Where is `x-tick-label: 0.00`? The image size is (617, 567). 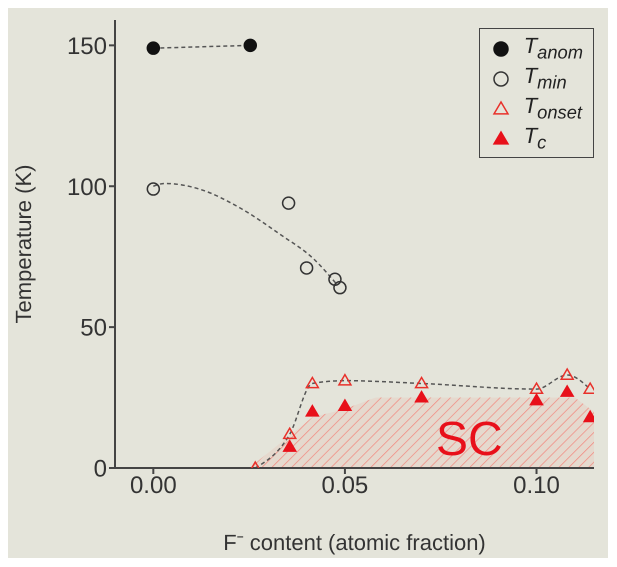 x-tick-label: 0.00 is located at coordinates (153, 486).